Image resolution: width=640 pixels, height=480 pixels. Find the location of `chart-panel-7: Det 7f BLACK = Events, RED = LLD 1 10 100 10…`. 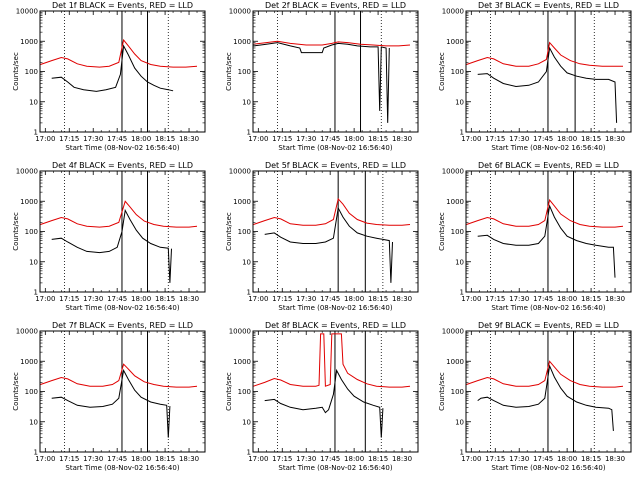

chart-panel-7: Det 7f BLACK = Events, RED = LLD 1 10 100 10… is located at coordinates (109, 396).